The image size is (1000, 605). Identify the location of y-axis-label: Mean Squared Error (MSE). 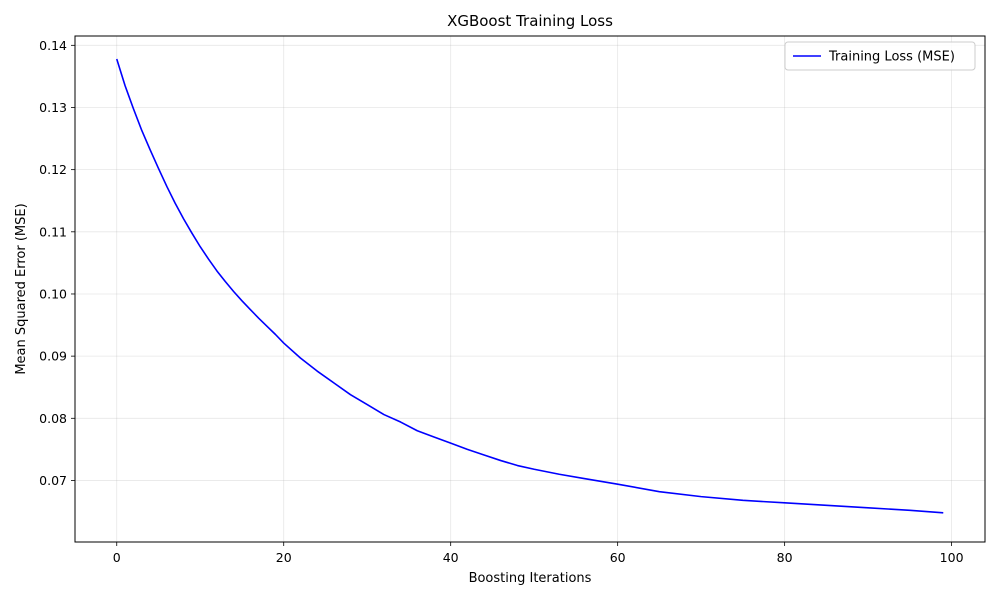
(21, 288).